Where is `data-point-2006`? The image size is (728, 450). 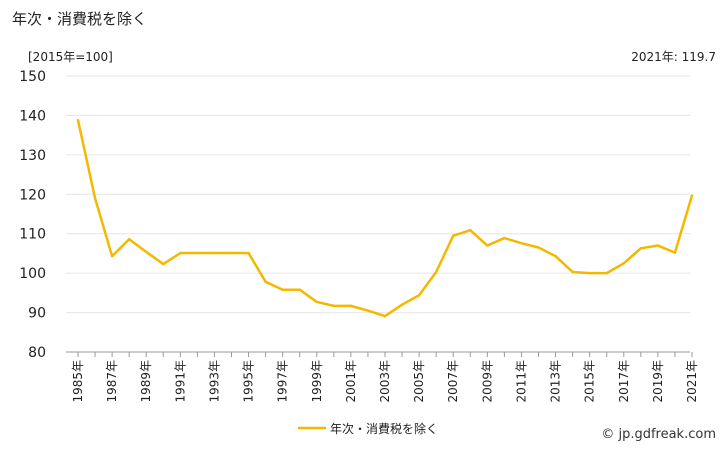 data-point-2006 is located at coordinates (436, 272).